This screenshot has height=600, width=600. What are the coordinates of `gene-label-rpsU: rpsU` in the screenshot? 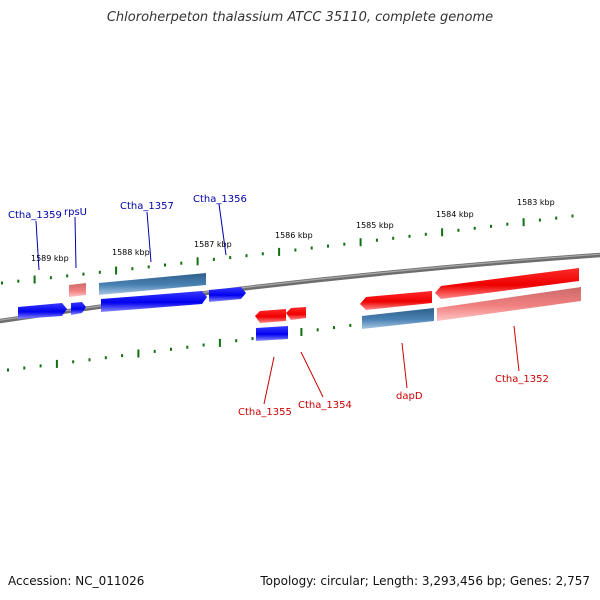 It's located at (75, 212).